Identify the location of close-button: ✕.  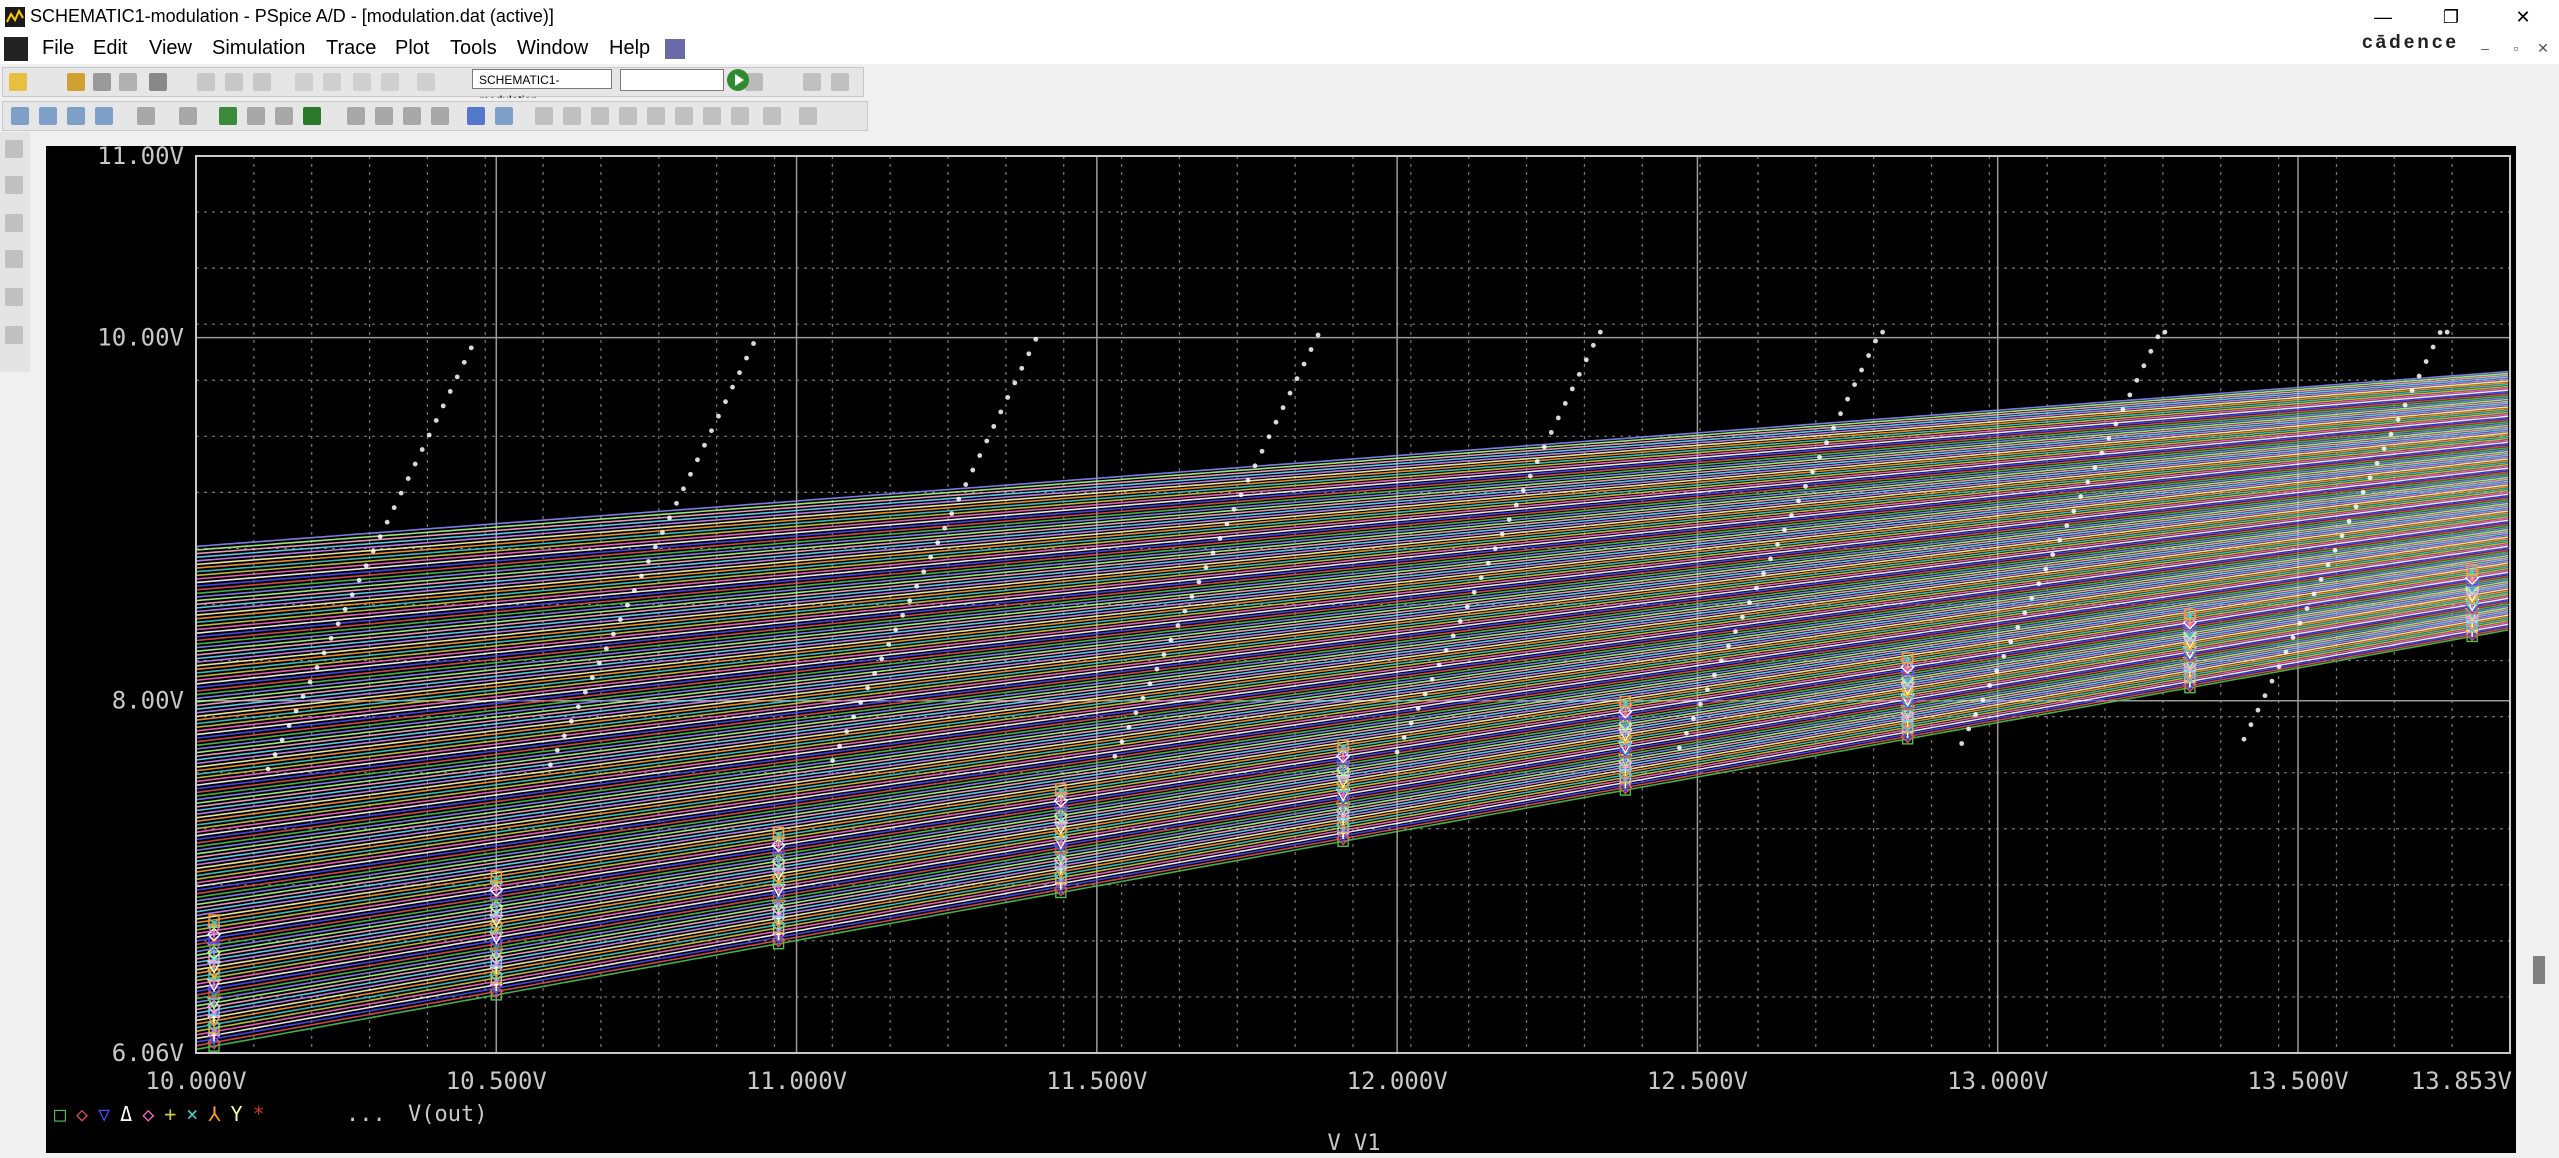
(2523, 17).